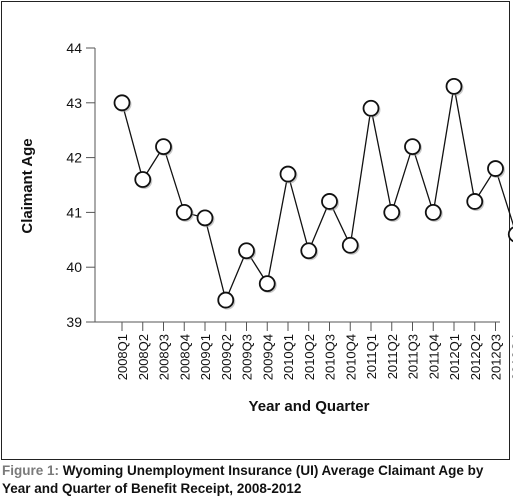  What do you see at coordinates (413, 356) in the screenshot?
I see `x-tick-label: 2011Q3` at bounding box center [413, 356].